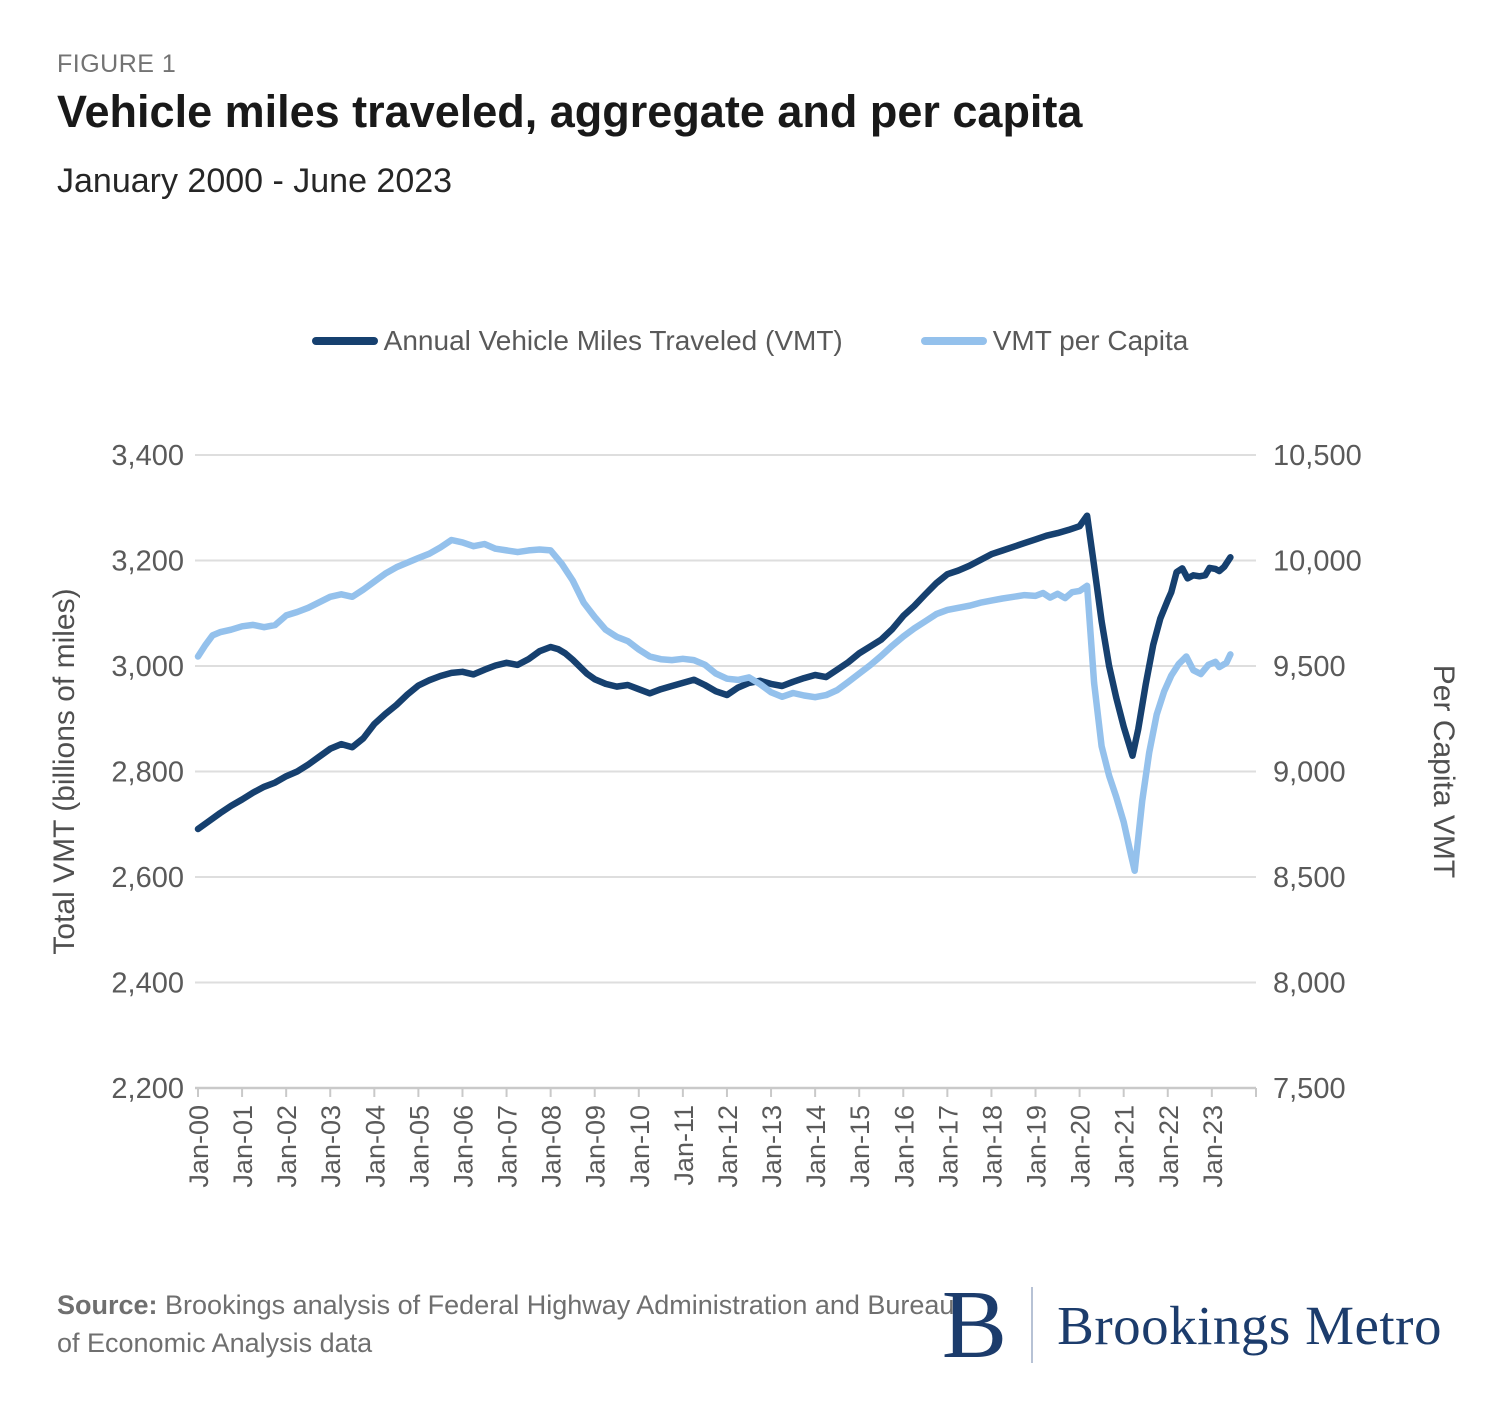  Describe the element at coordinates (1309, 667) in the screenshot. I see `y-tick-label-right: 9,500` at that location.